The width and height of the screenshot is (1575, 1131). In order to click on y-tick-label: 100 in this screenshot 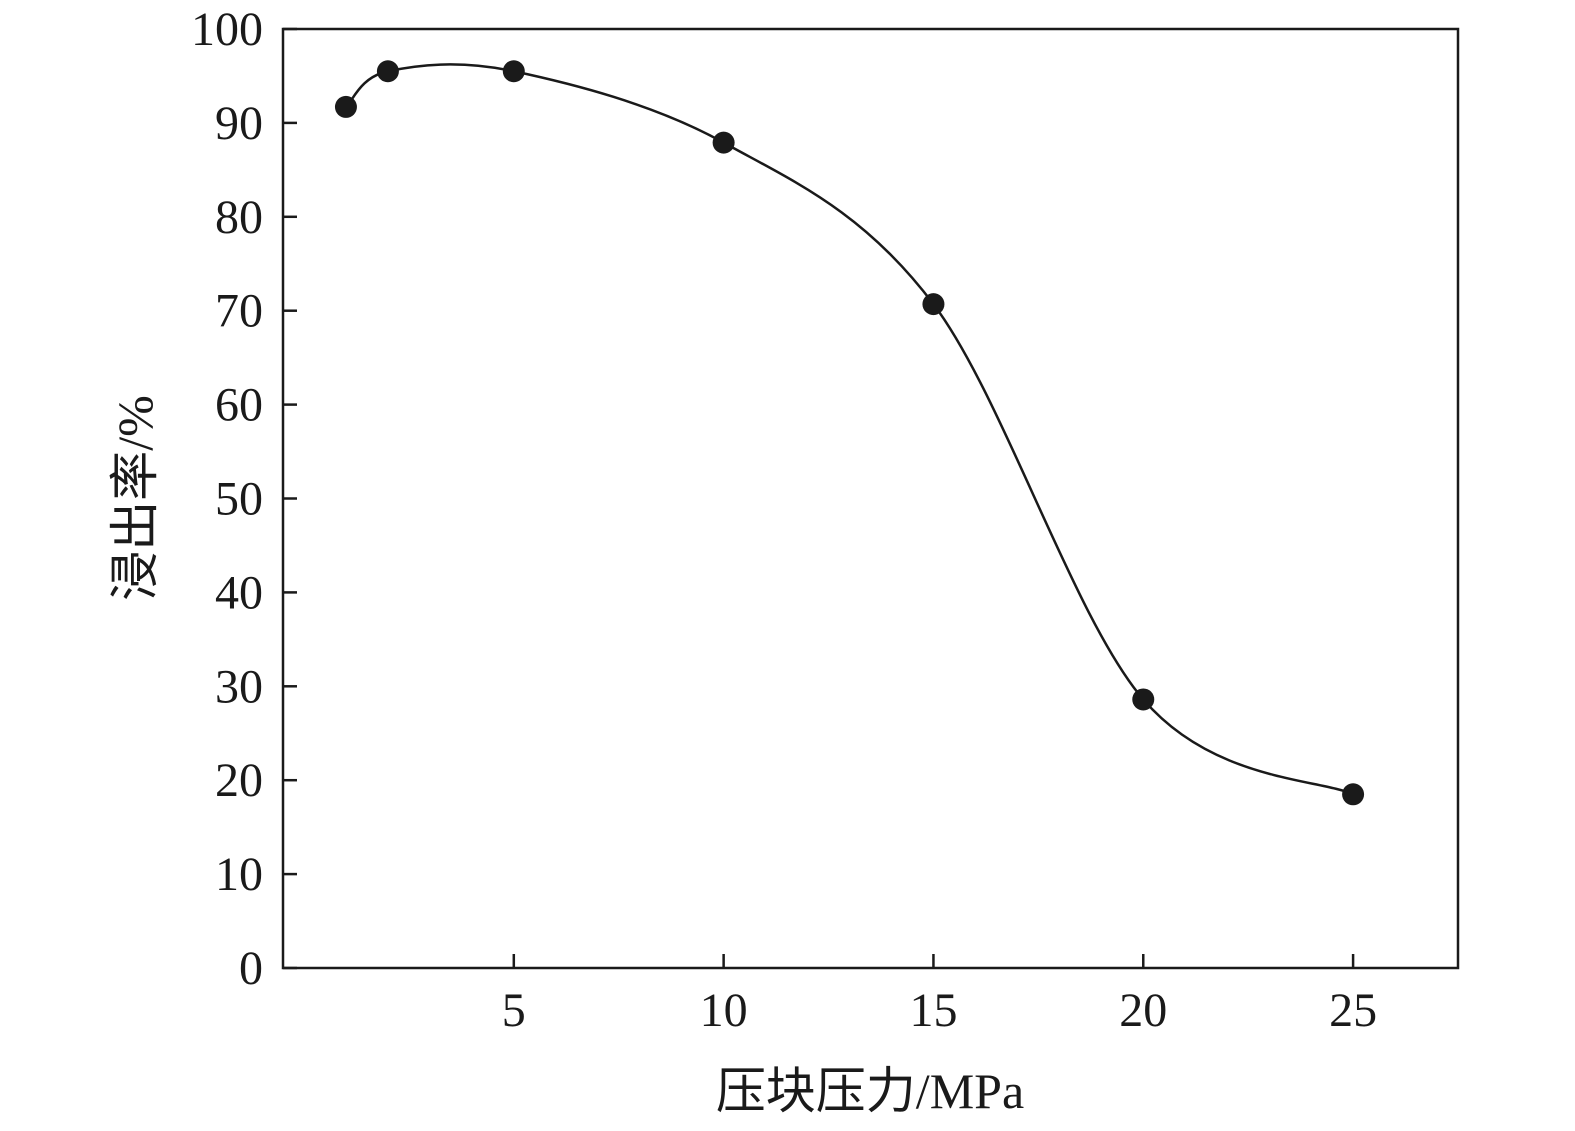, I will do `click(227, 29)`.